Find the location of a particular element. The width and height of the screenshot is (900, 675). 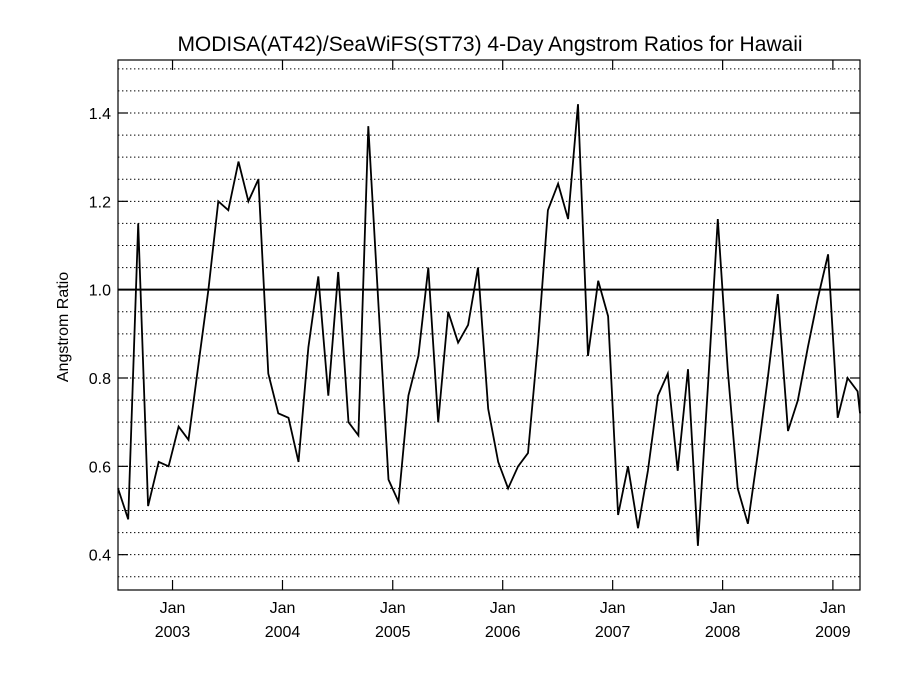

x-tick-year-label: 2008 is located at coordinates (723, 632).